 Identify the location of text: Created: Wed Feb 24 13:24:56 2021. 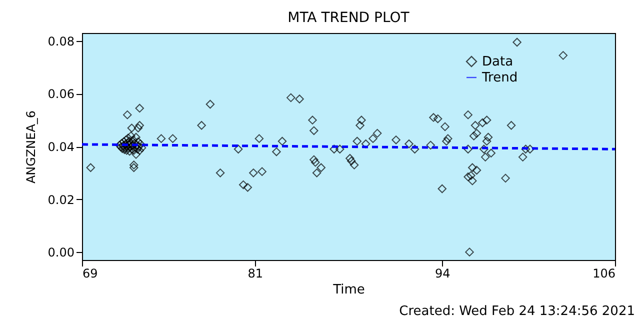
(517, 311).